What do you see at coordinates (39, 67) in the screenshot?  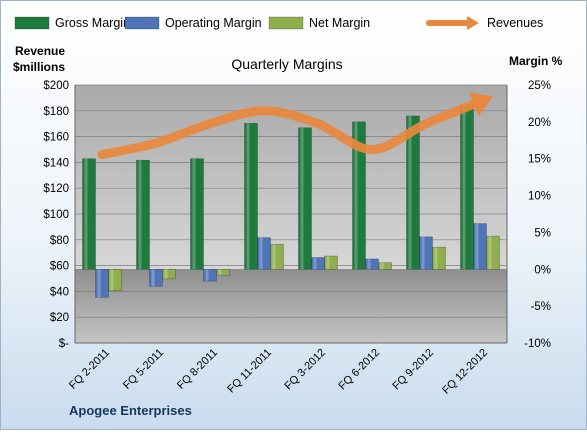 I see `left-axis-label-units: $millions` at bounding box center [39, 67].